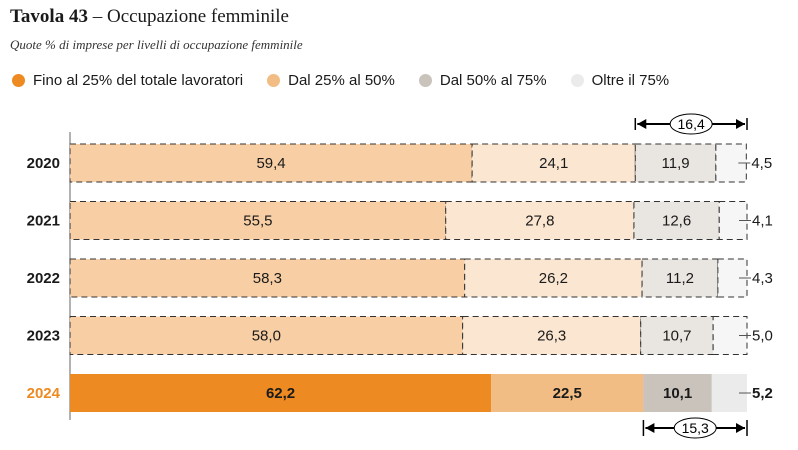  I want to click on data-label: 27,8, so click(539, 221).